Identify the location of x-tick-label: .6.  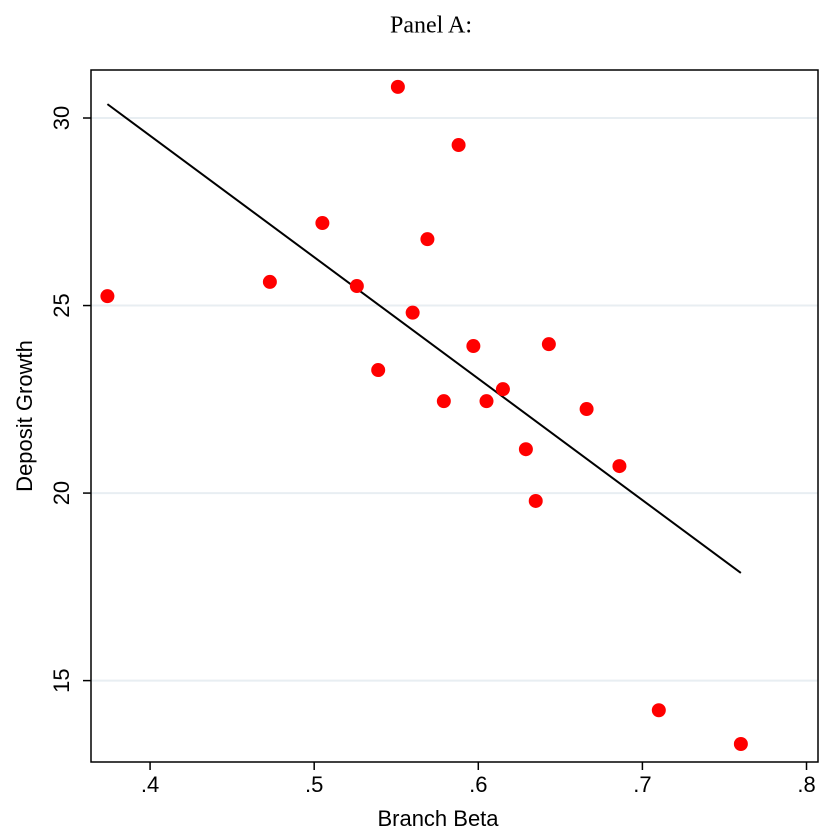
(478, 784).